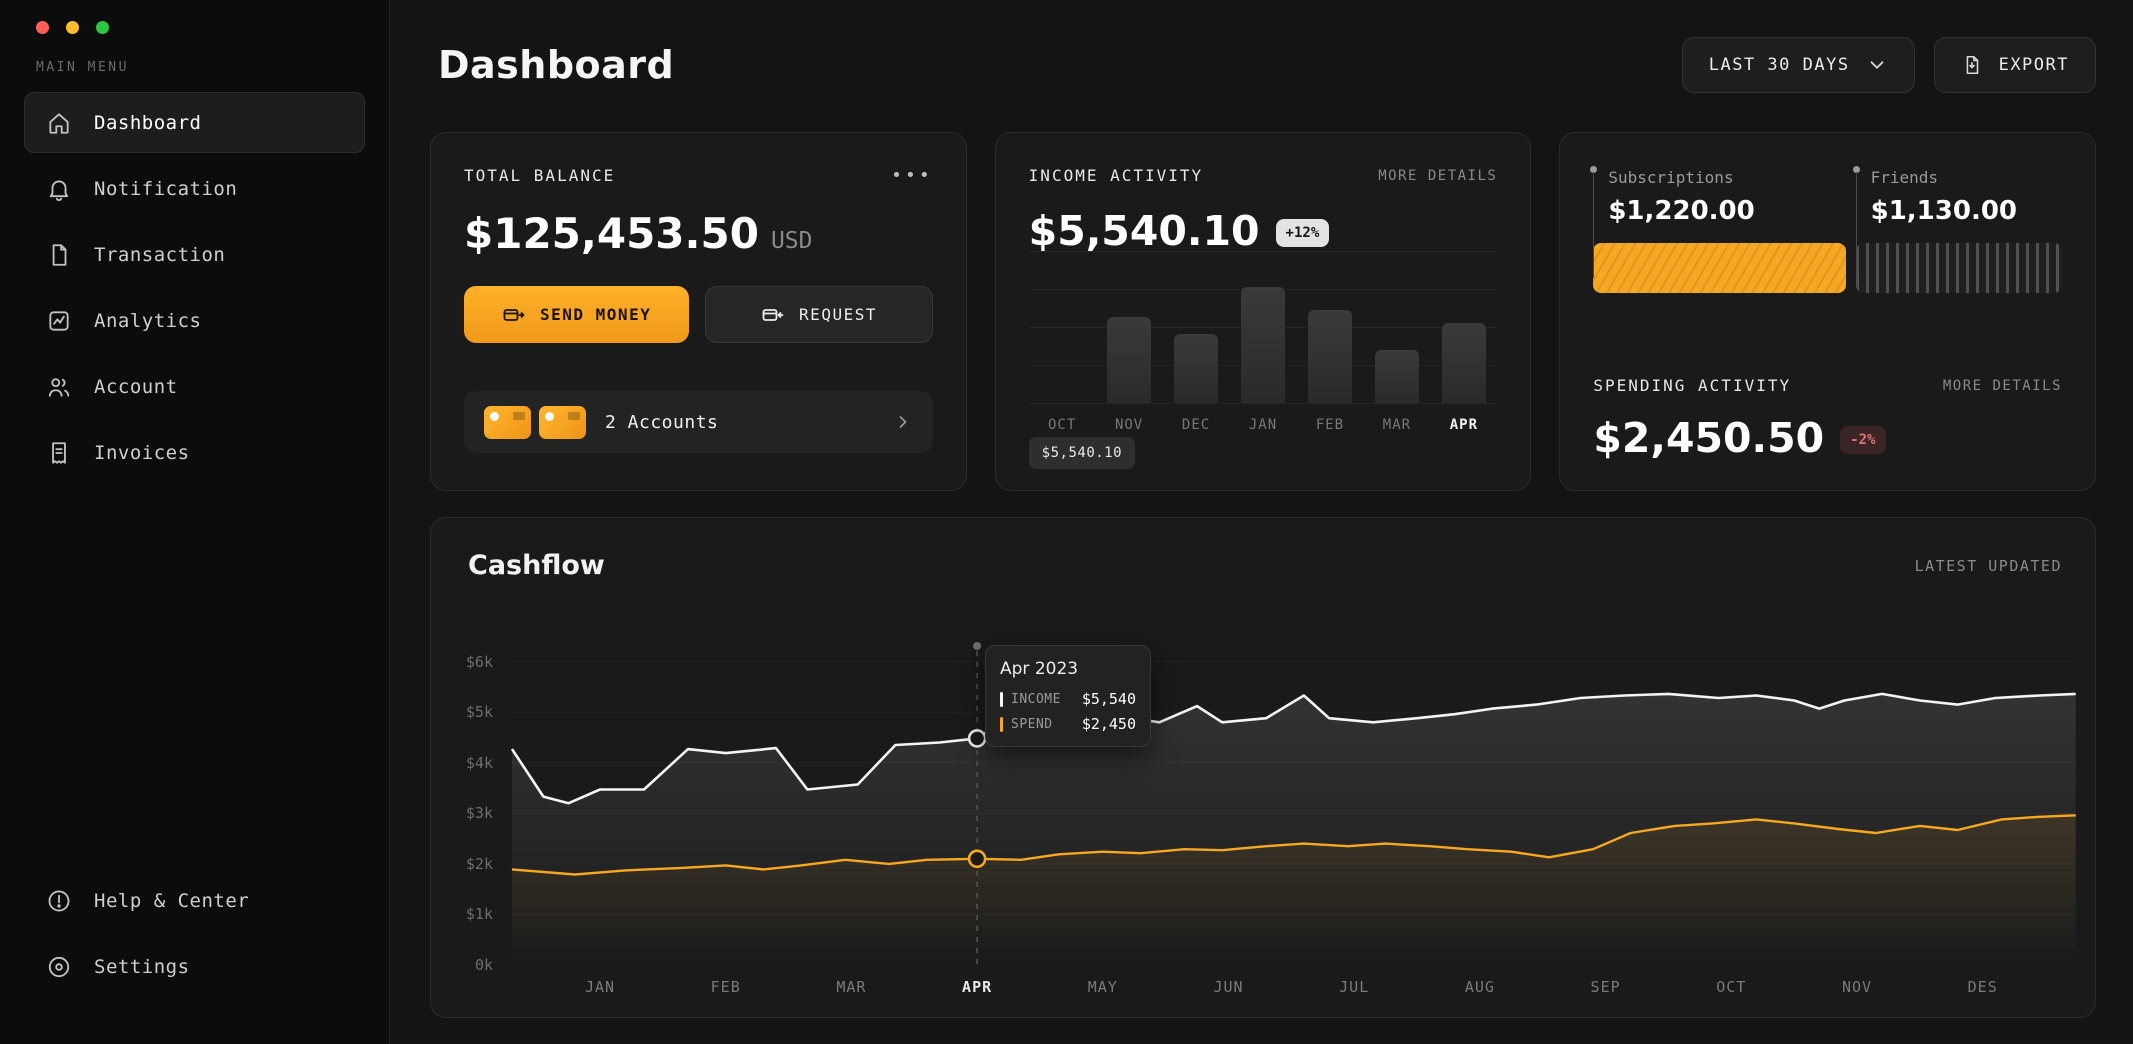  I want to click on sidebar-item-notification: Notification, so click(194, 188).